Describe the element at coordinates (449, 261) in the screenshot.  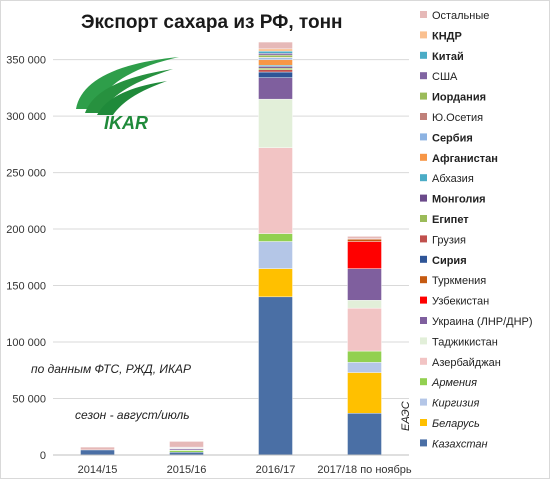
I see `legend-label: Сирия` at that location.